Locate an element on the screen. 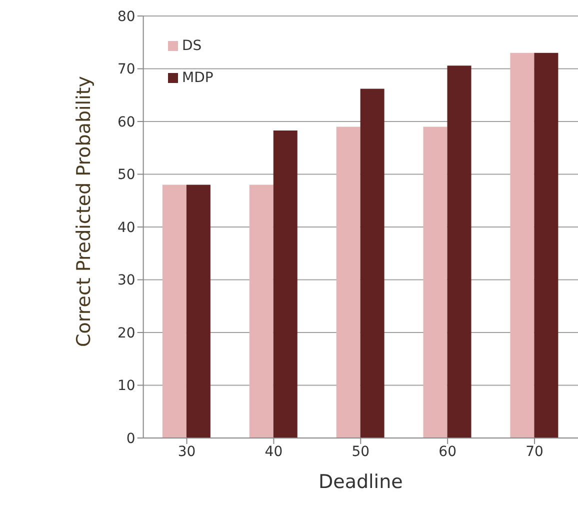 This screenshot has width=578, height=517. x-tick-label: 30 is located at coordinates (187, 452).